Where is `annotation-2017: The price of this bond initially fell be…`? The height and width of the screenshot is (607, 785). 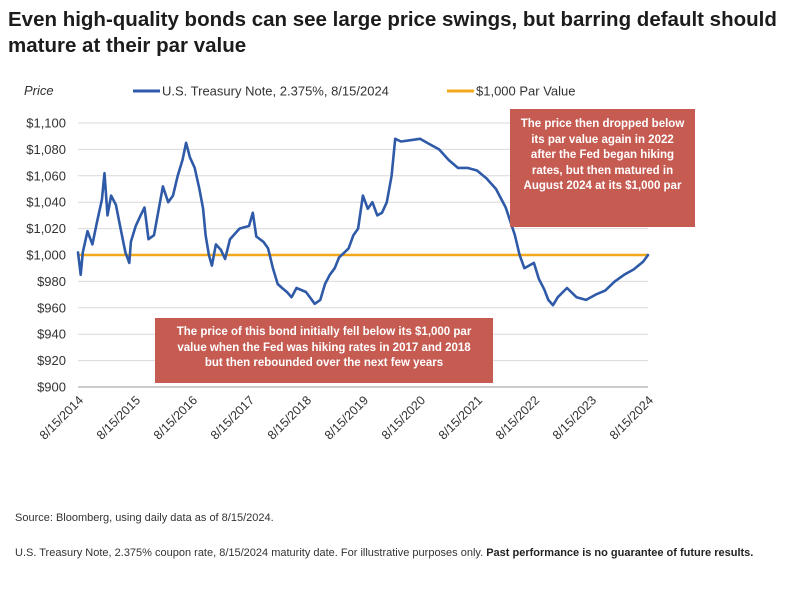 annotation-2017: The price of this bond initially fell be… is located at coordinates (324, 350).